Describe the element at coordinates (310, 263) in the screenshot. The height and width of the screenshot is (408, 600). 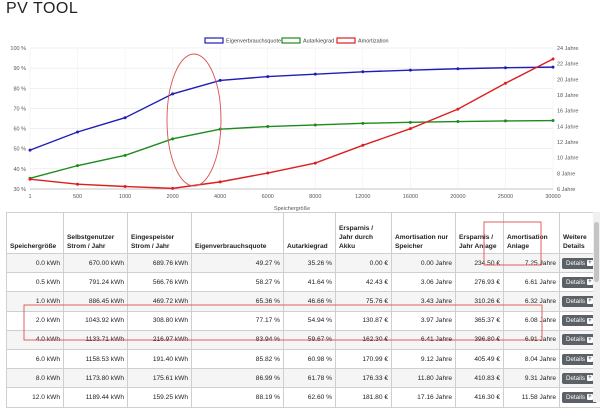
I see `table-cell: 35.26 %` at that location.